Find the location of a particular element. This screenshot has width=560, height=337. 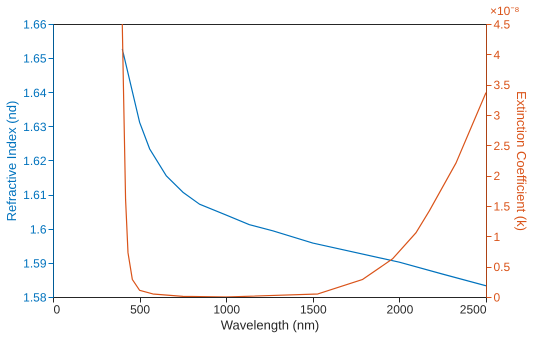

y-tick-label: 1.58 is located at coordinates (35, 297).